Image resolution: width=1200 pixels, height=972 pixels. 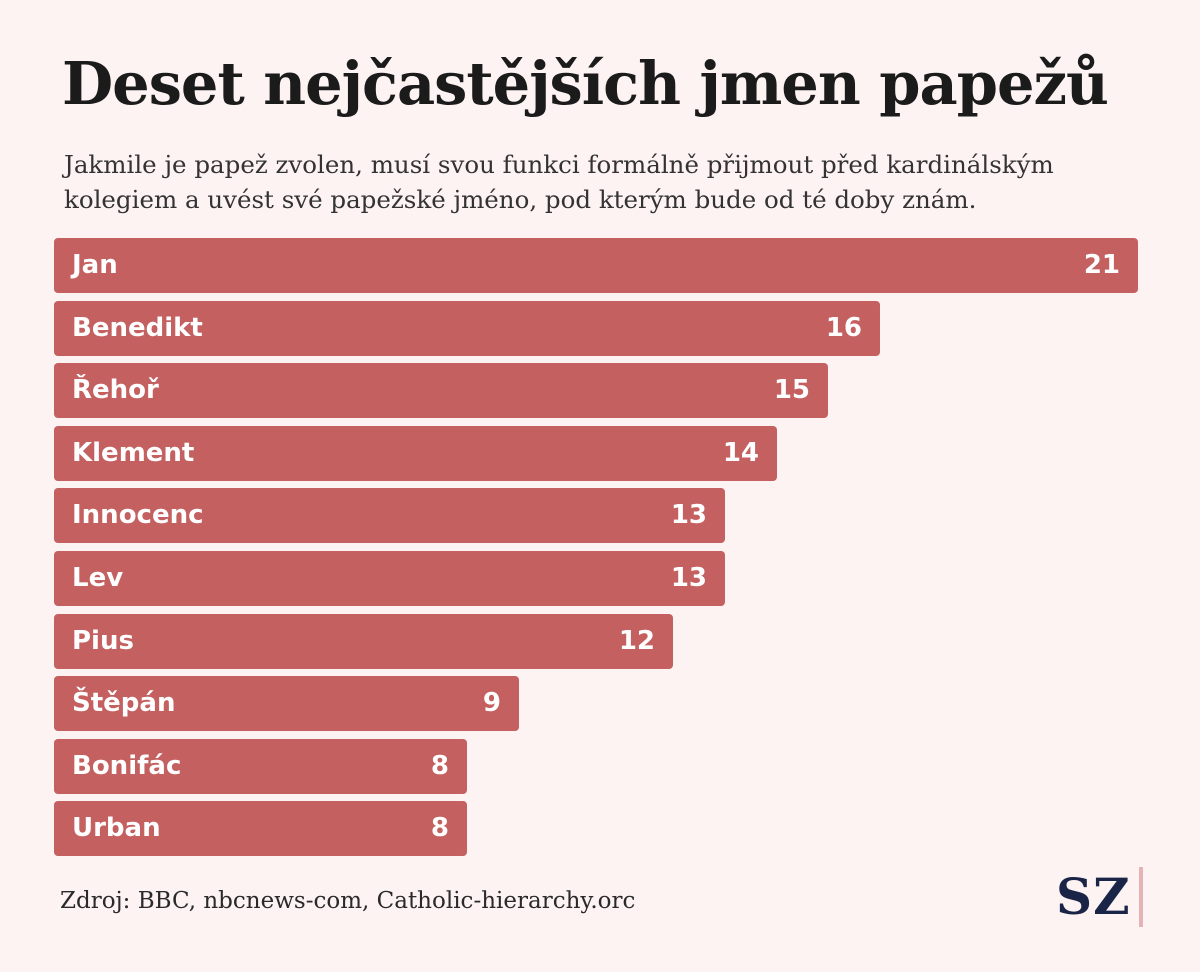 I want to click on bar-label: Benedikt, so click(x=137, y=327).